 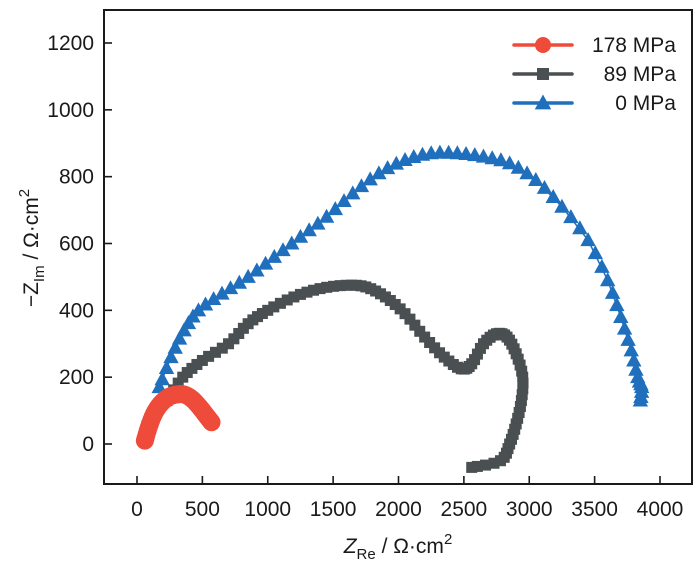 I want to click on y-tick-label: 1000, so click(x=70, y=110).